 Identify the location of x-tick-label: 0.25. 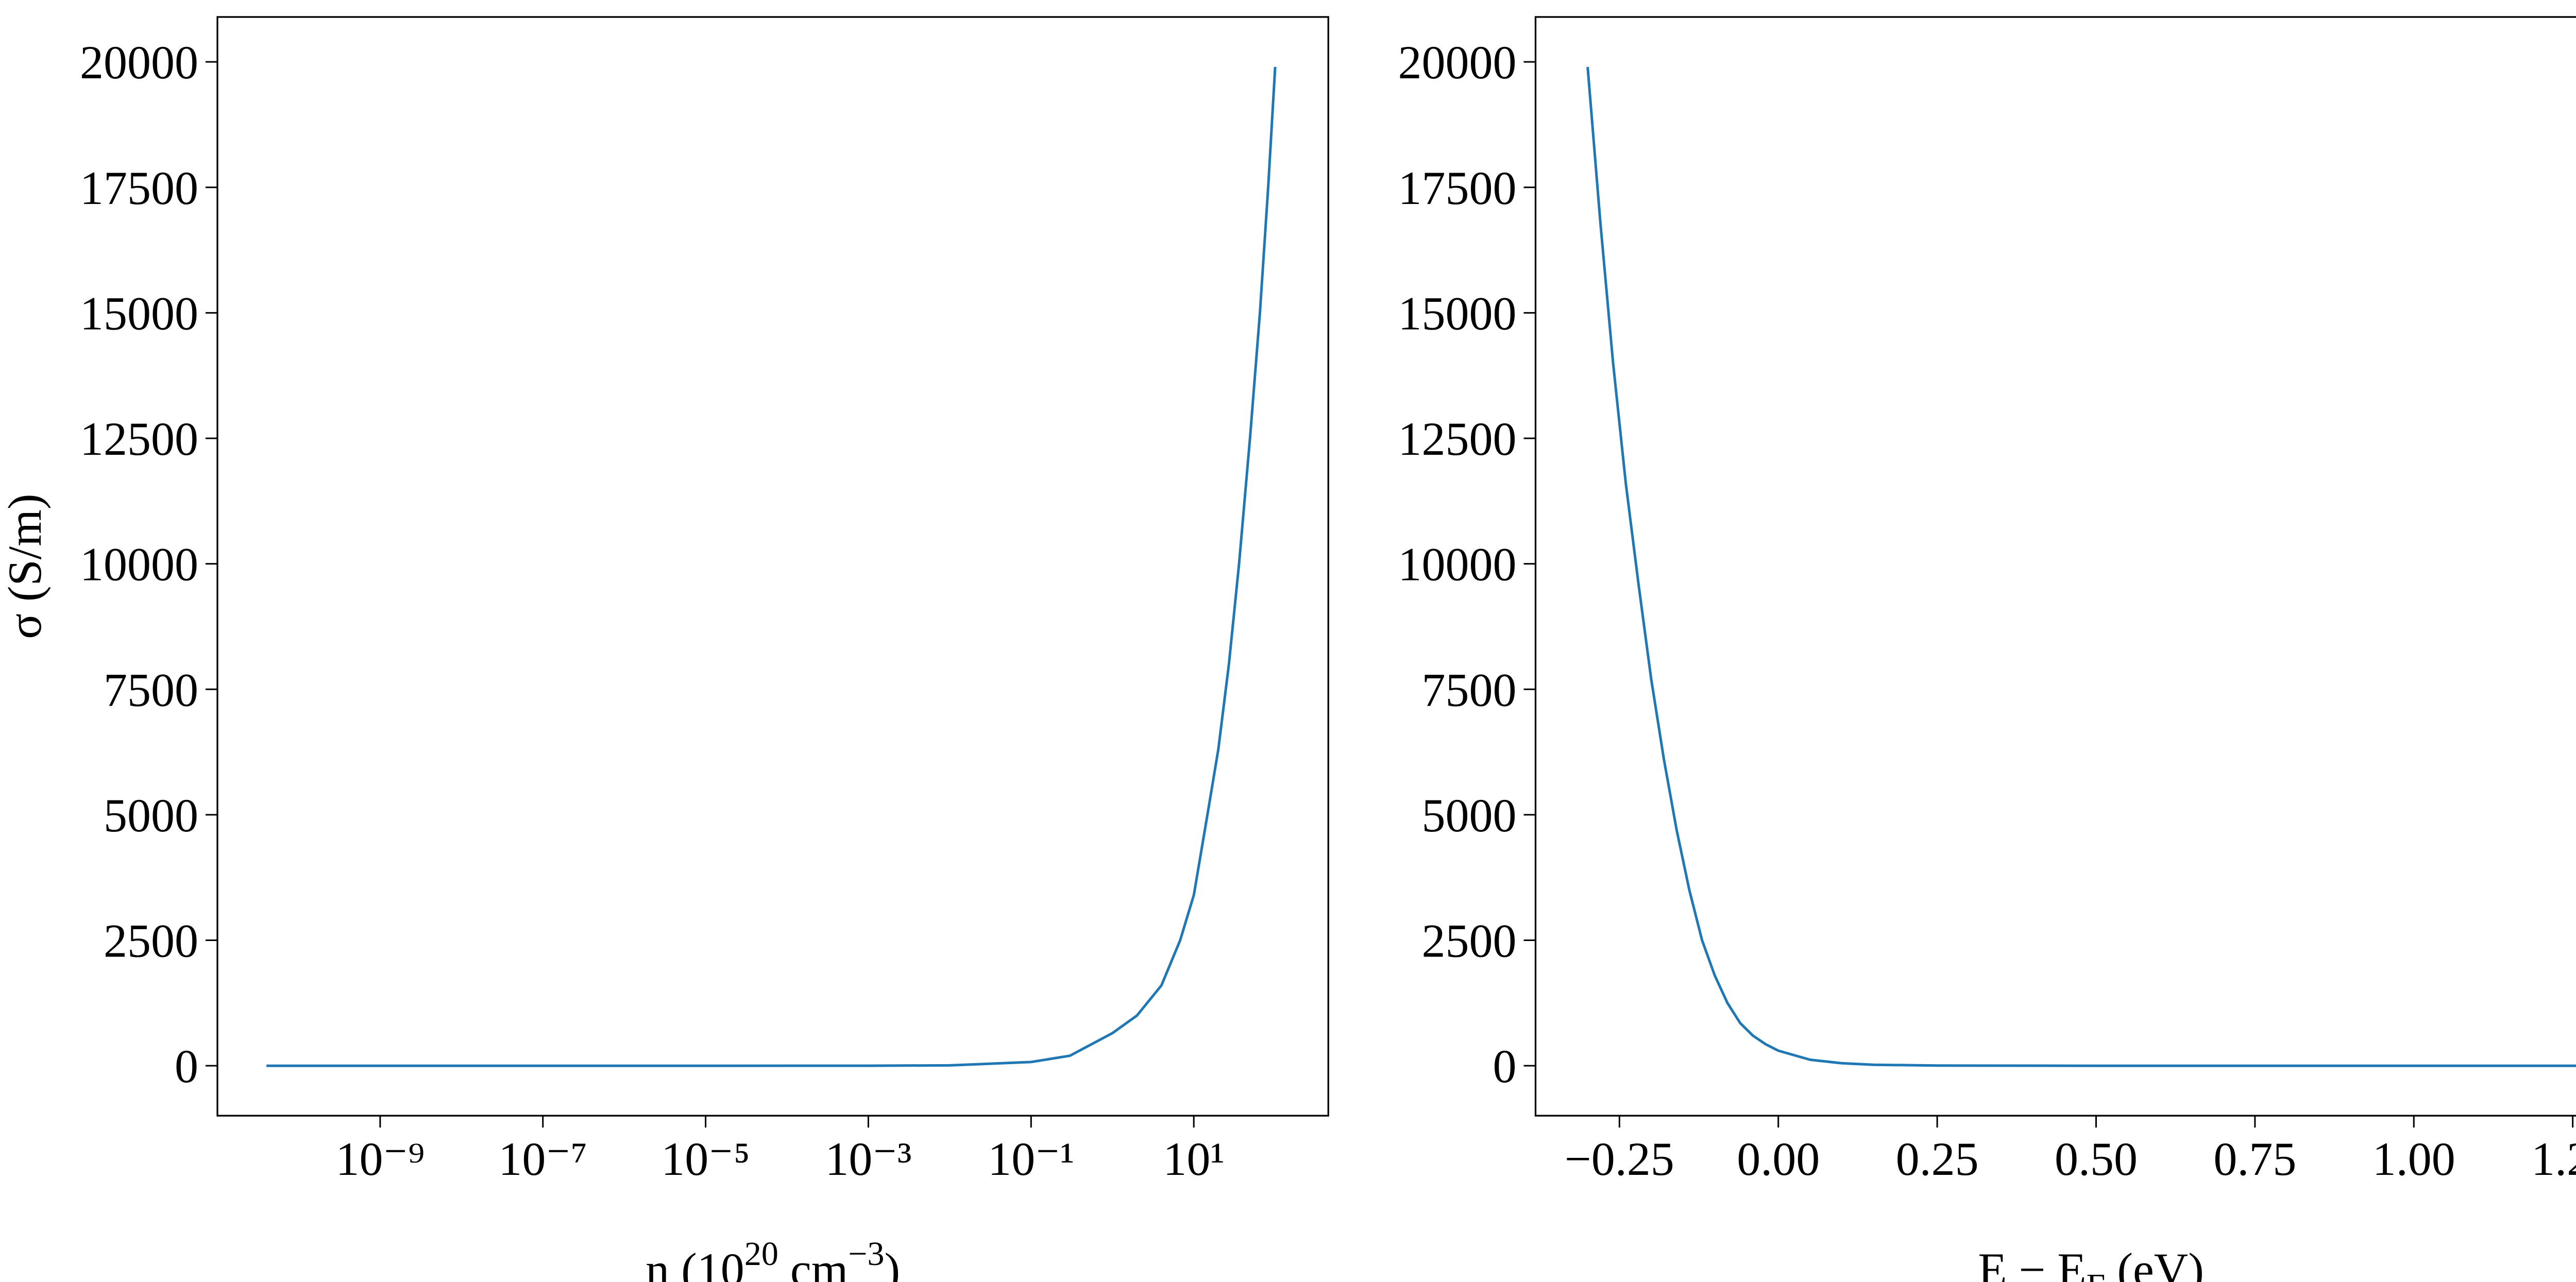
(1937, 1159).